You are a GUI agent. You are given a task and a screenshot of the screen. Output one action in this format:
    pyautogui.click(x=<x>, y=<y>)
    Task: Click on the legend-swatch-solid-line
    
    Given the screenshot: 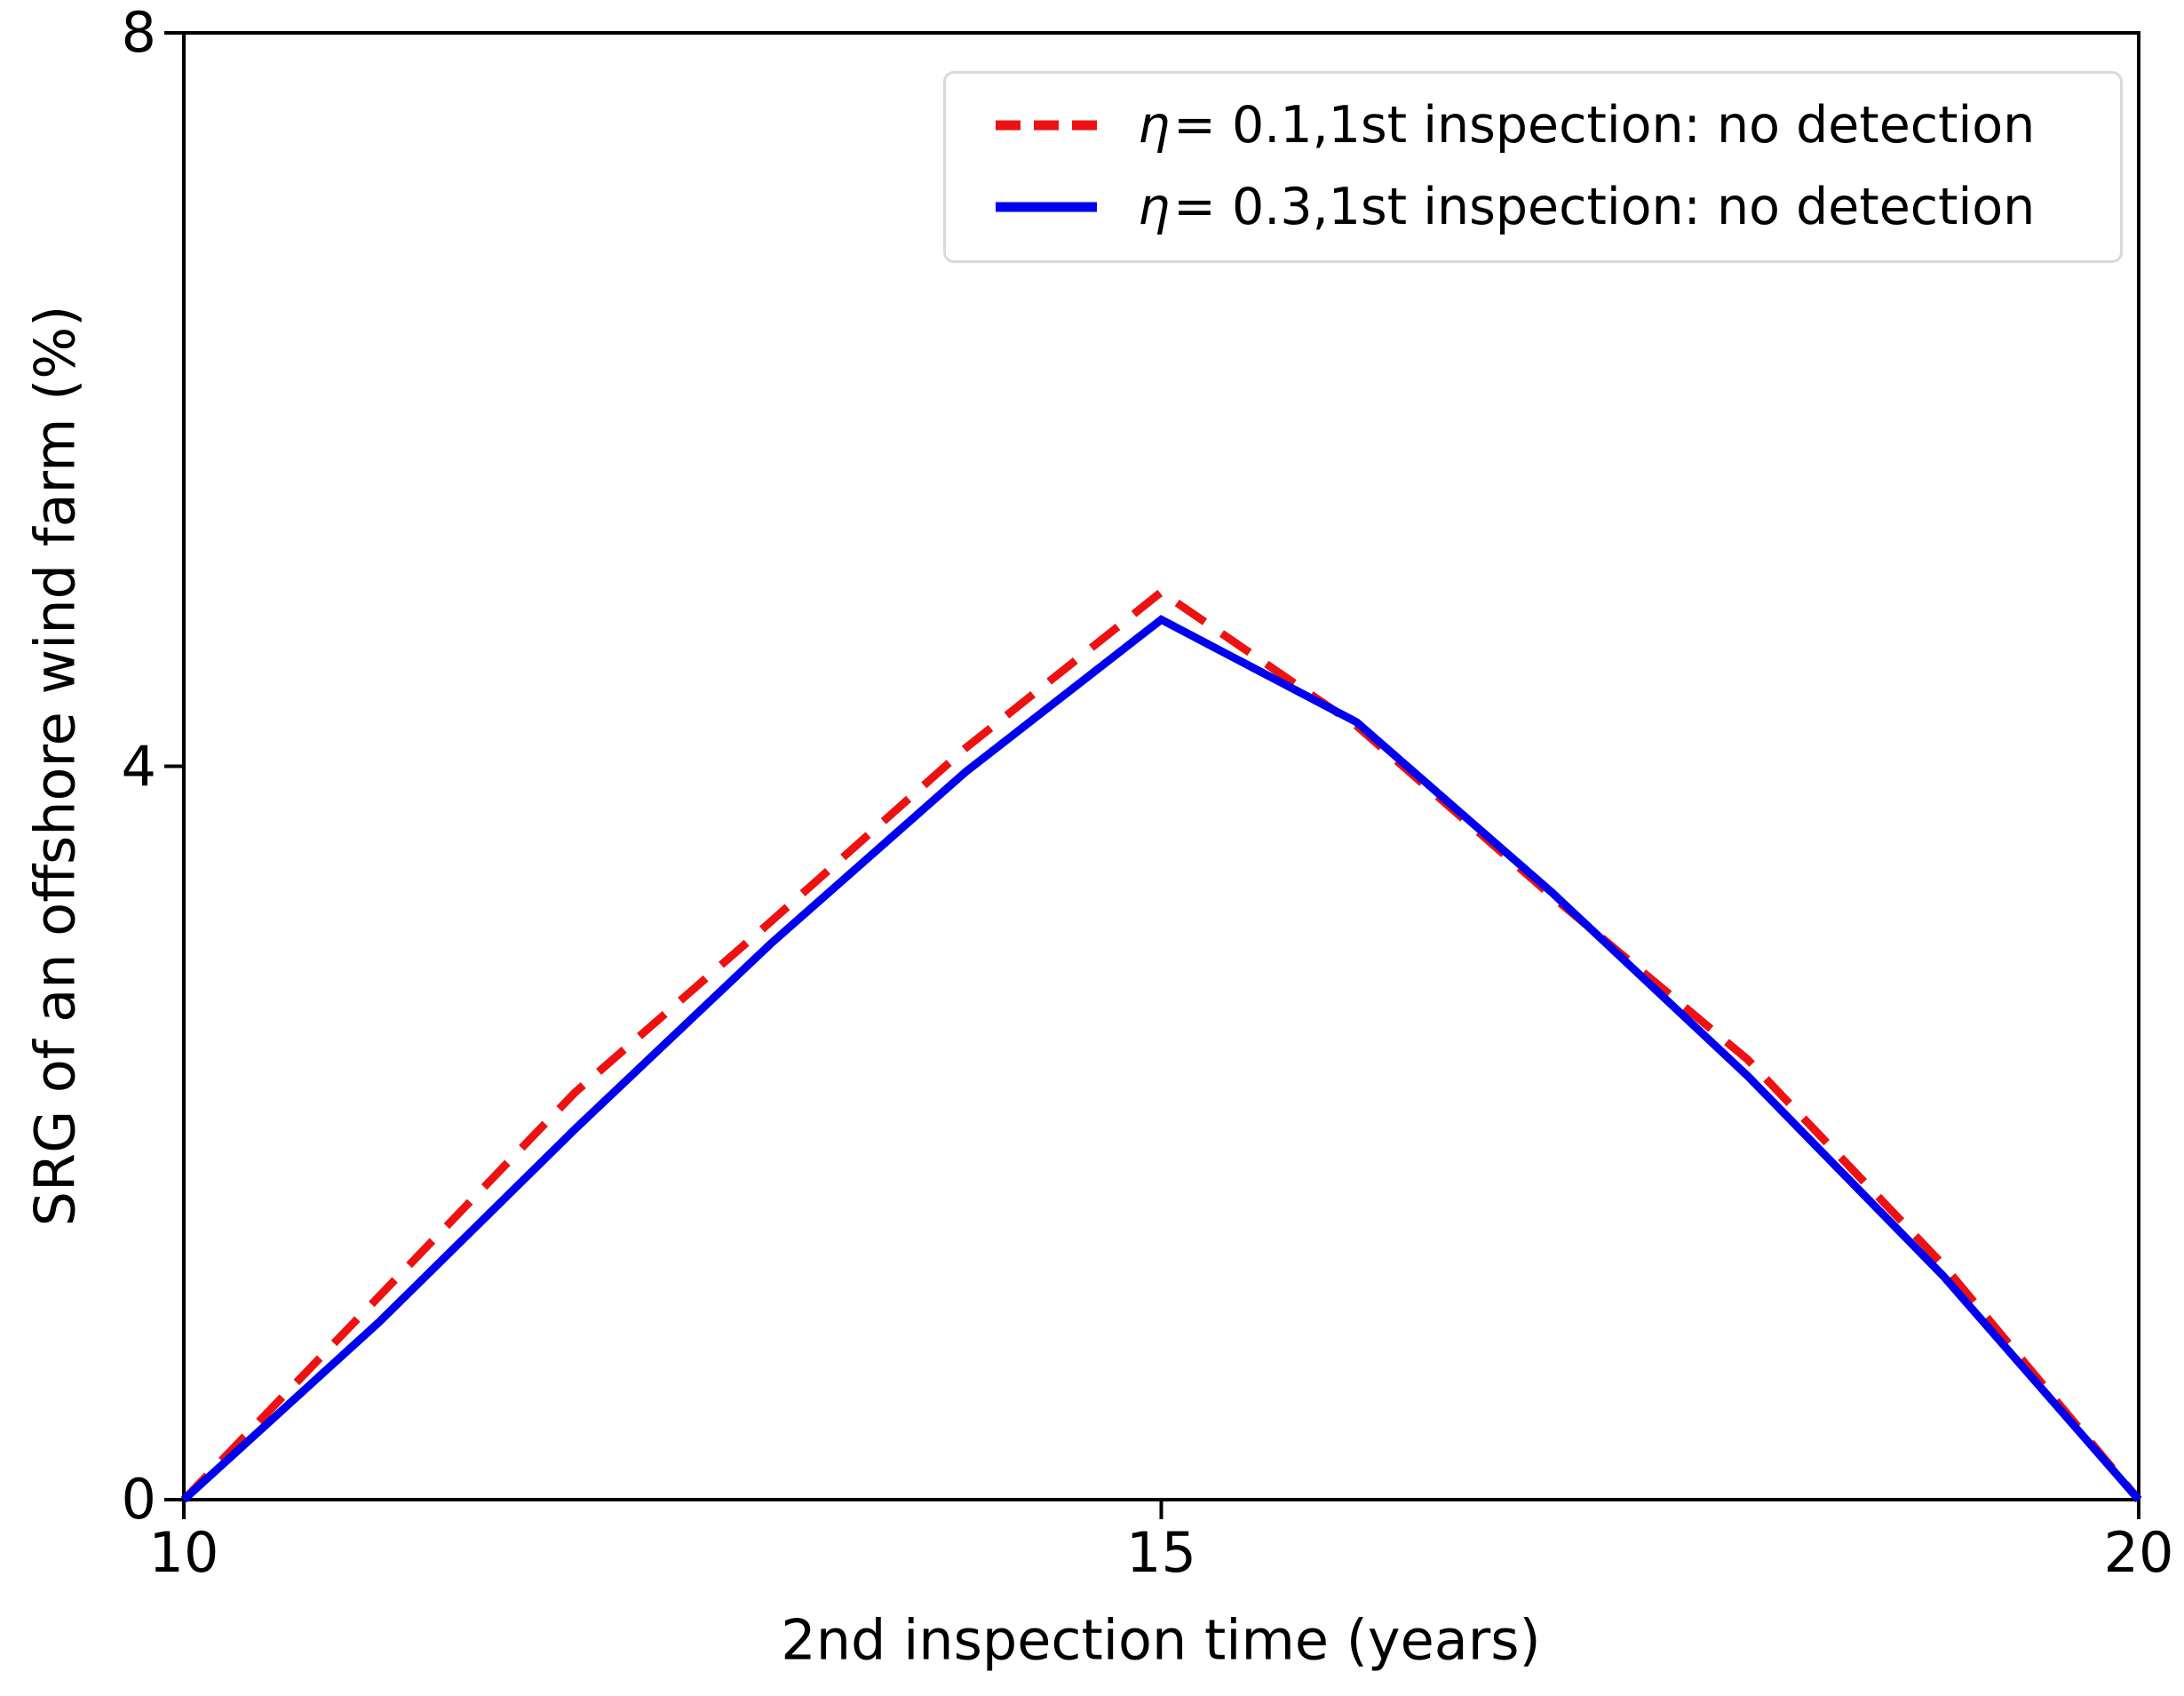 What is the action you would take?
    pyautogui.click(x=1046, y=207)
    